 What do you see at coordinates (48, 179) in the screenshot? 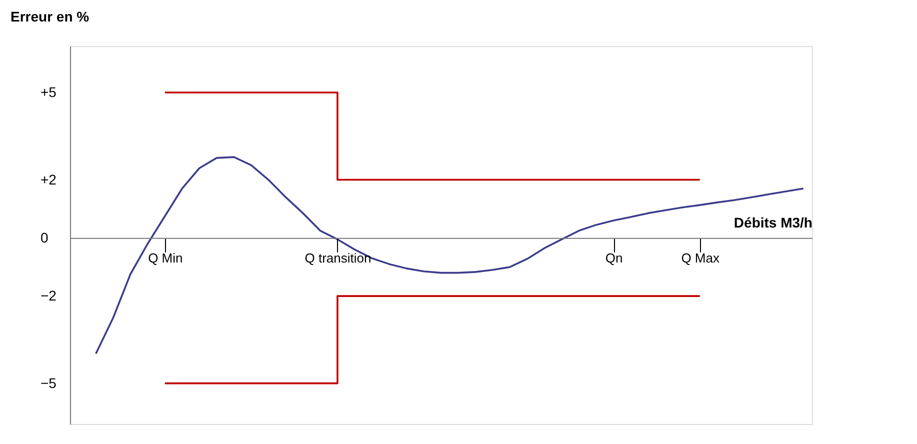
I see `y-tick-label: +2` at bounding box center [48, 179].